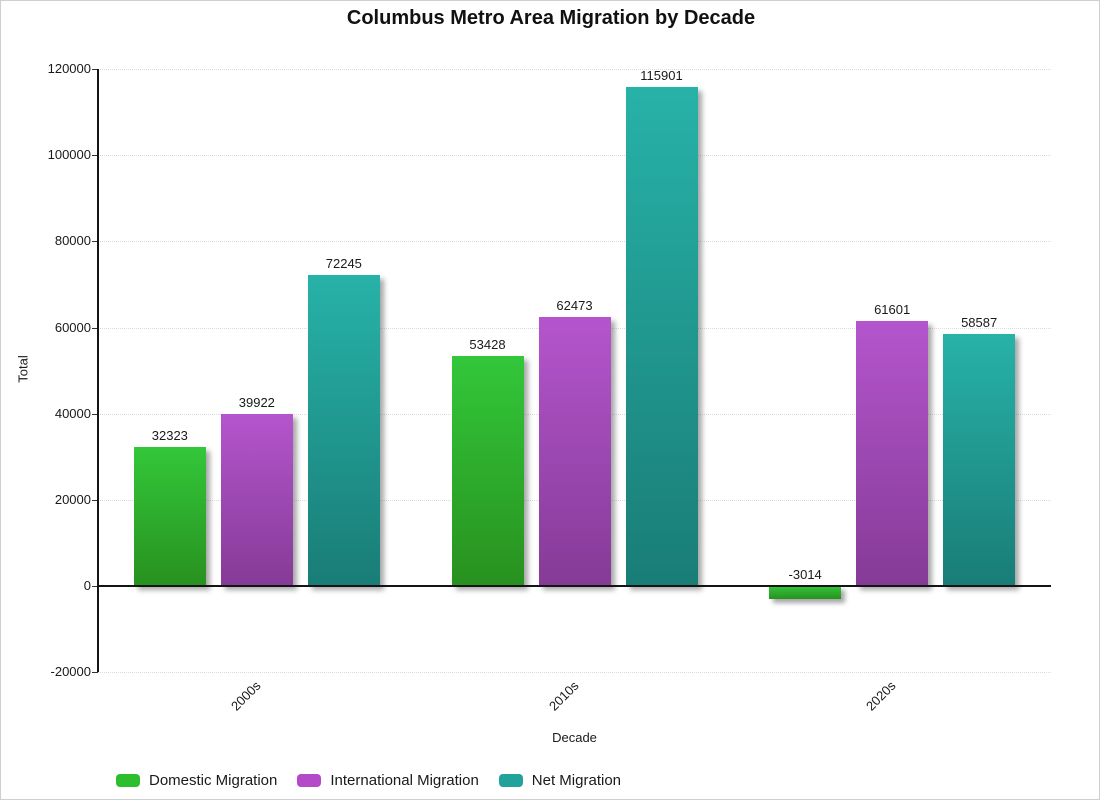 The height and width of the screenshot is (800, 1100). I want to click on x-tick-label: 2010s, so click(563, 696).